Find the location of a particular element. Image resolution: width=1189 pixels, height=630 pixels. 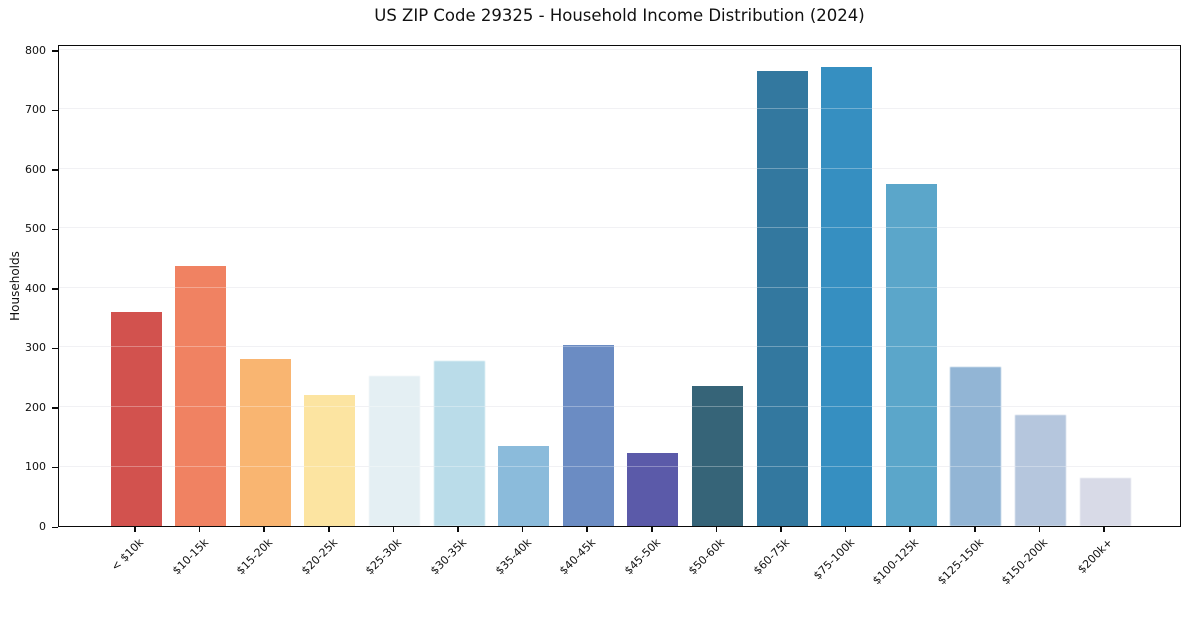

y-tick-label: 800 is located at coordinates (35, 50).